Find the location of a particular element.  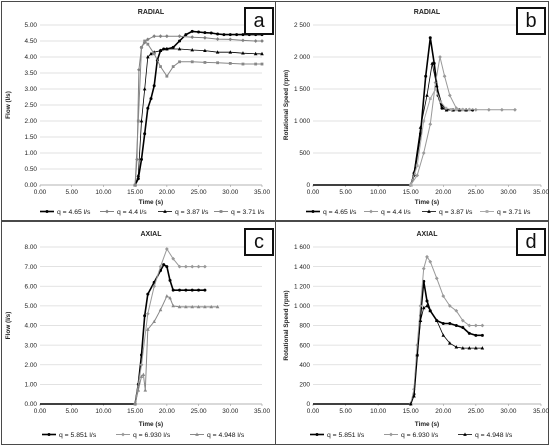

chart-b-xtick-label: 20.00 is located at coordinates (443, 192).